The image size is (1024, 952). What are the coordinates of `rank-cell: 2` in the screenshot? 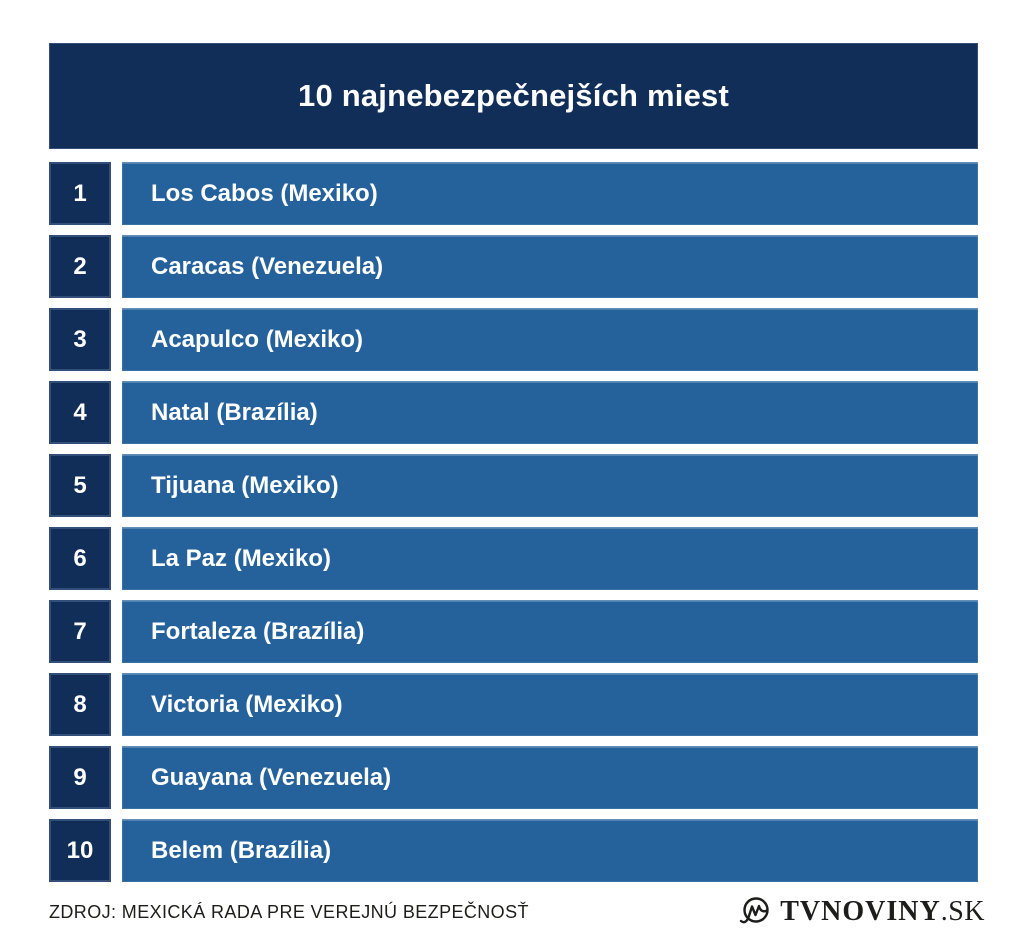 It's located at (80, 266).